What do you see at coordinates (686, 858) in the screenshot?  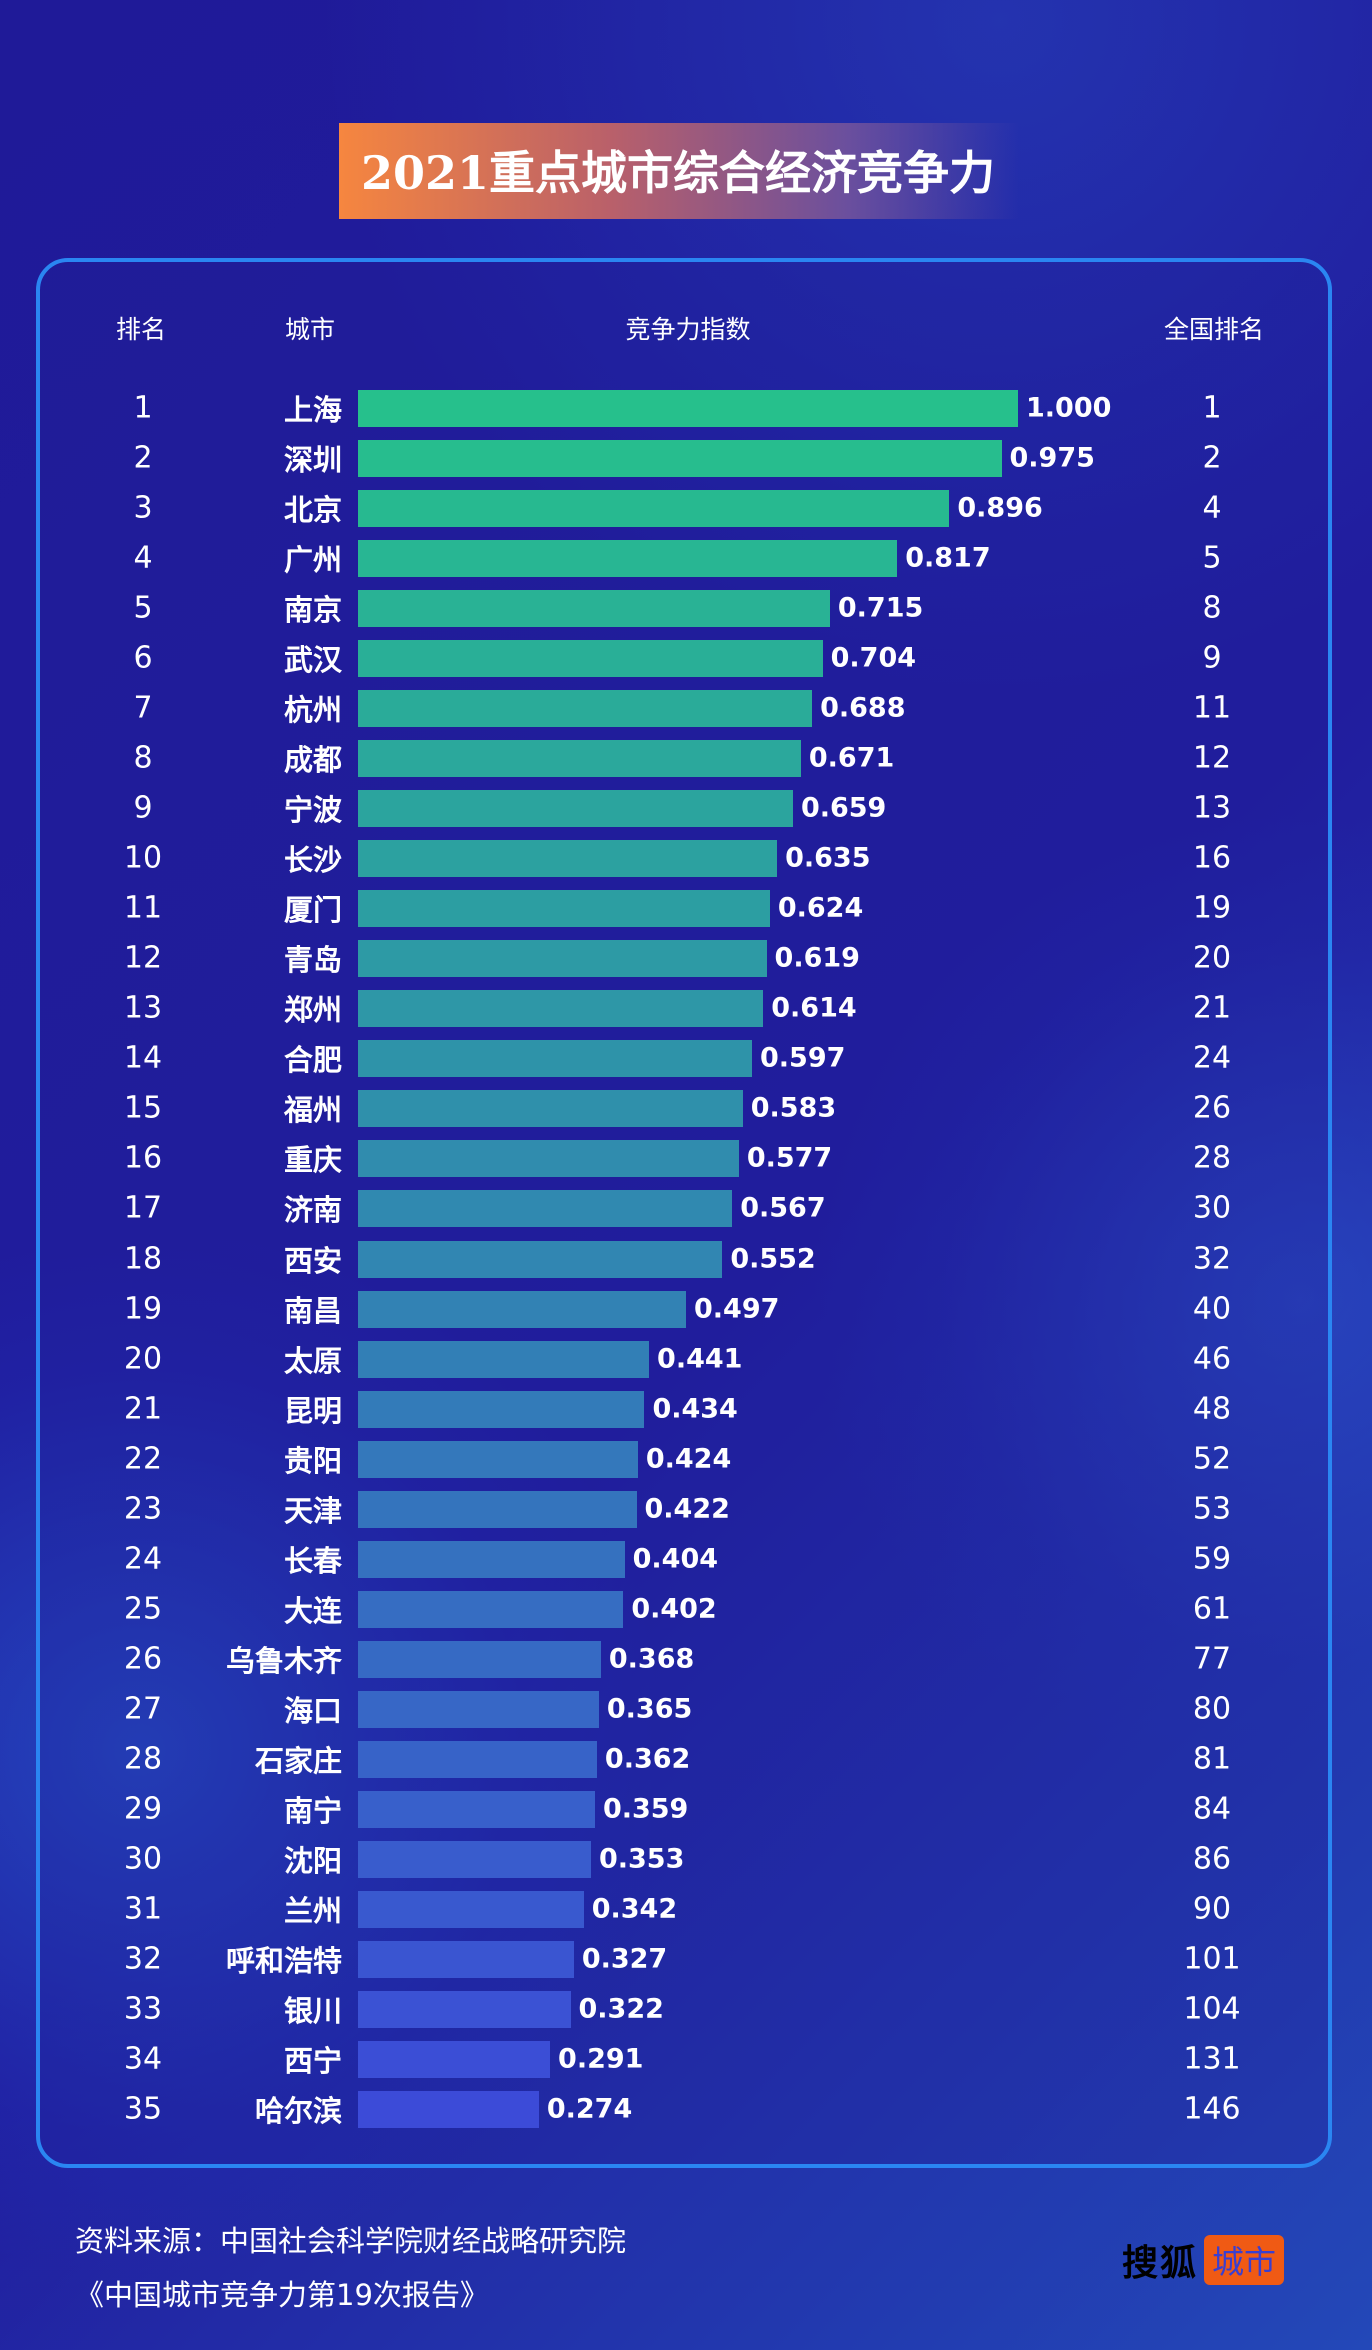 I see `table-row: 10 长沙 0.635 16` at bounding box center [686, 858].